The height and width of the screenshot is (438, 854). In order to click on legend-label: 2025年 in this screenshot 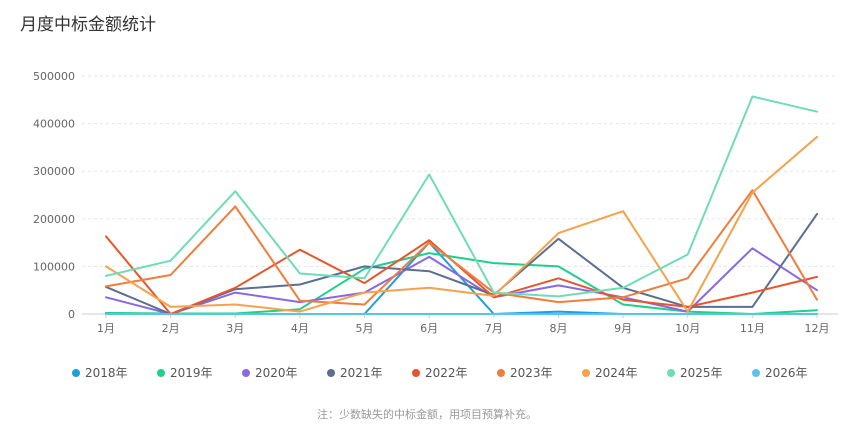, I will do `click(701, 373)`.